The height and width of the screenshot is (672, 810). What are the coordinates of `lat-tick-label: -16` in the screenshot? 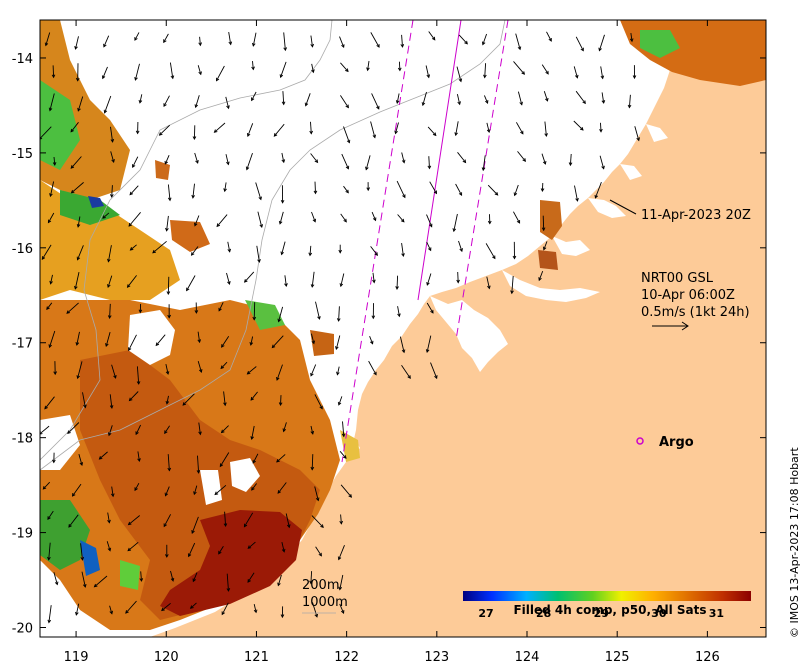 It's located at (22, 249).